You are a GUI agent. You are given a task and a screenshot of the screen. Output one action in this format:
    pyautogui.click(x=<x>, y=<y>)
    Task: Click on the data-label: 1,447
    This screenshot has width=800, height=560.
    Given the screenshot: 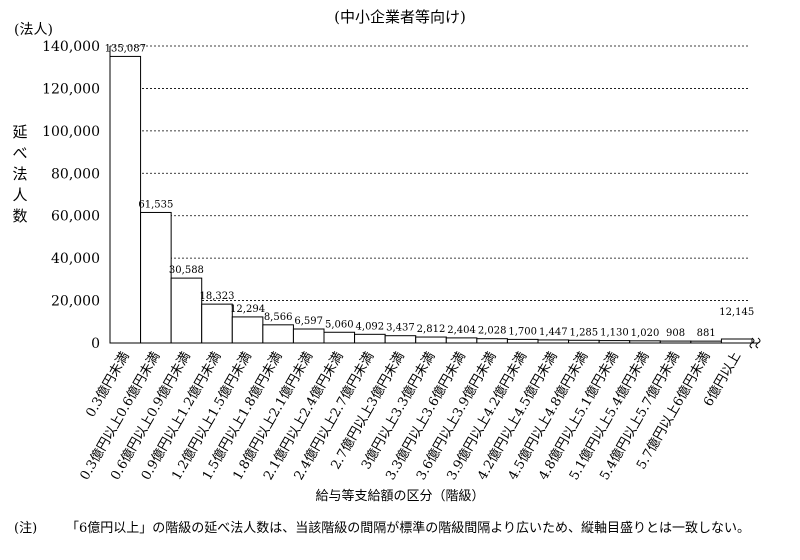 What is the action you would take?
    pyautogui.click(x=553, y=332)
    